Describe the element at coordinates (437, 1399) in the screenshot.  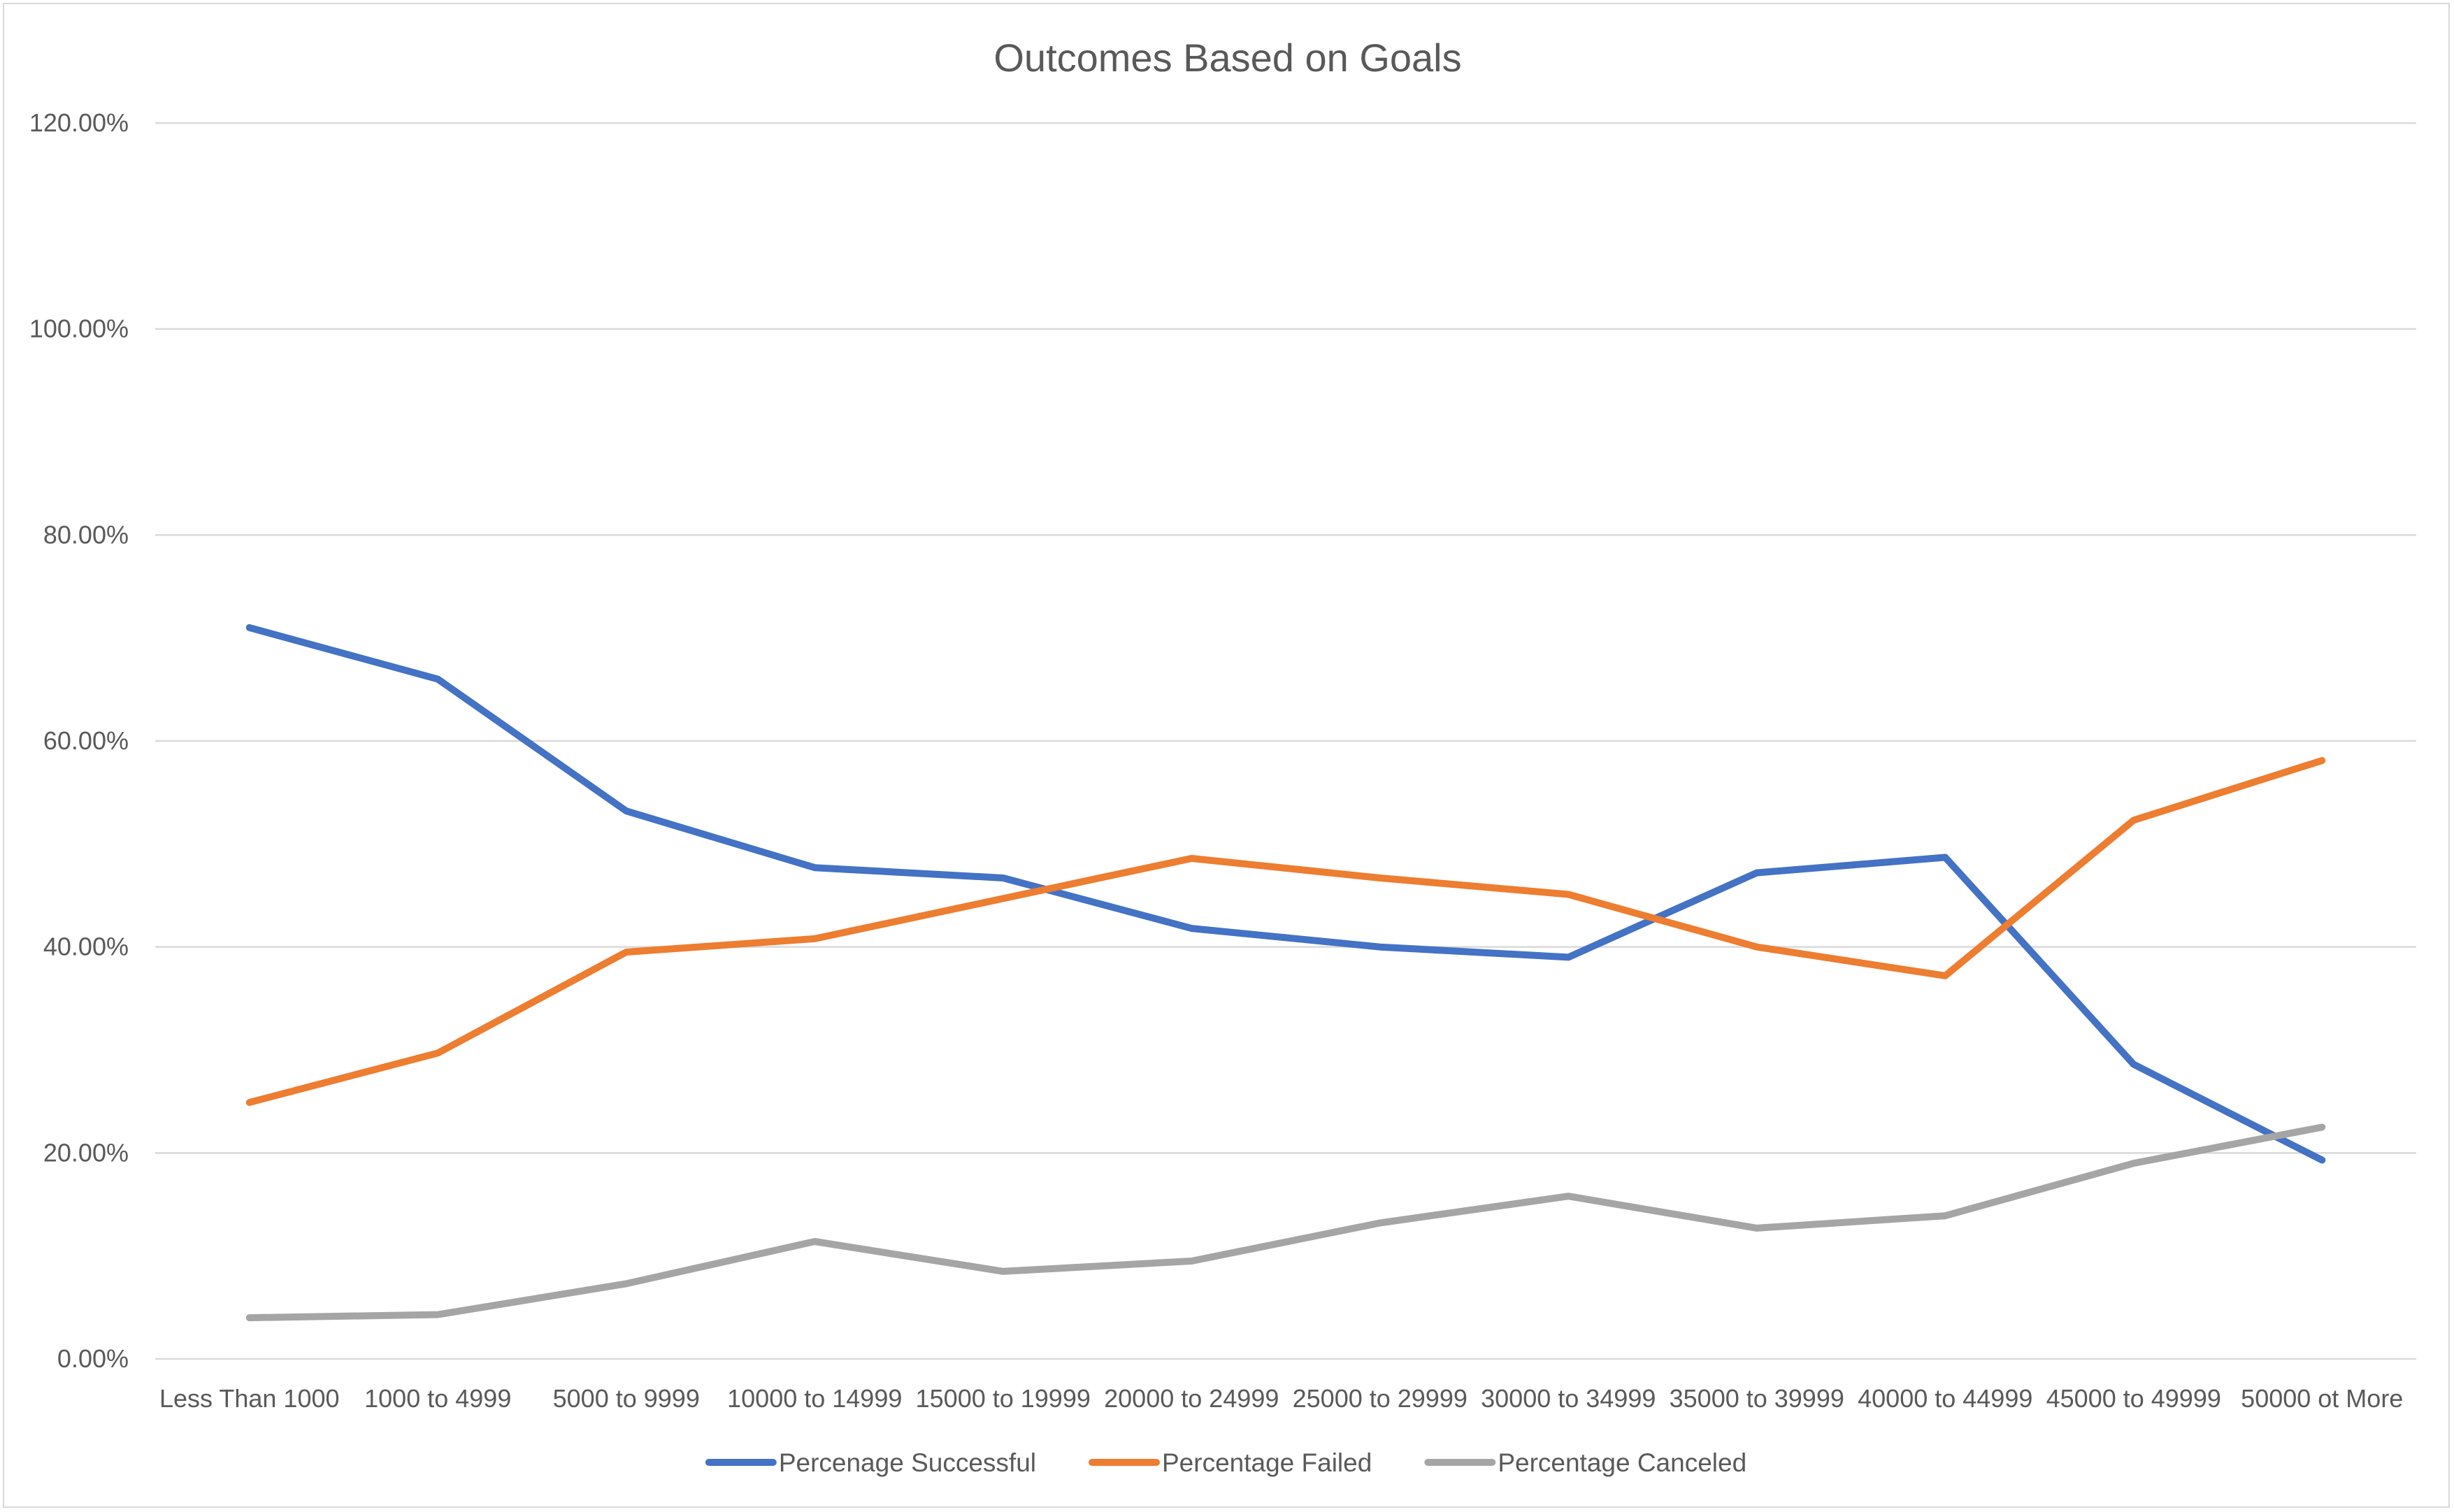
I see `x-tick-label: 1000 to 4999` at that location.